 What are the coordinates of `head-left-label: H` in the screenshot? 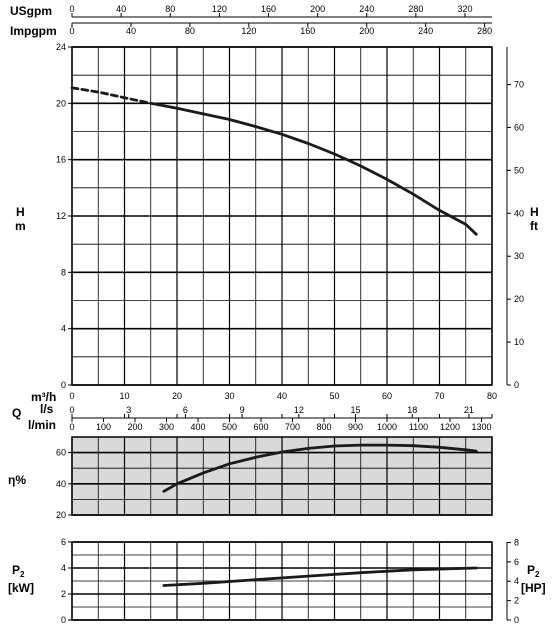 It's located at (20, 212).